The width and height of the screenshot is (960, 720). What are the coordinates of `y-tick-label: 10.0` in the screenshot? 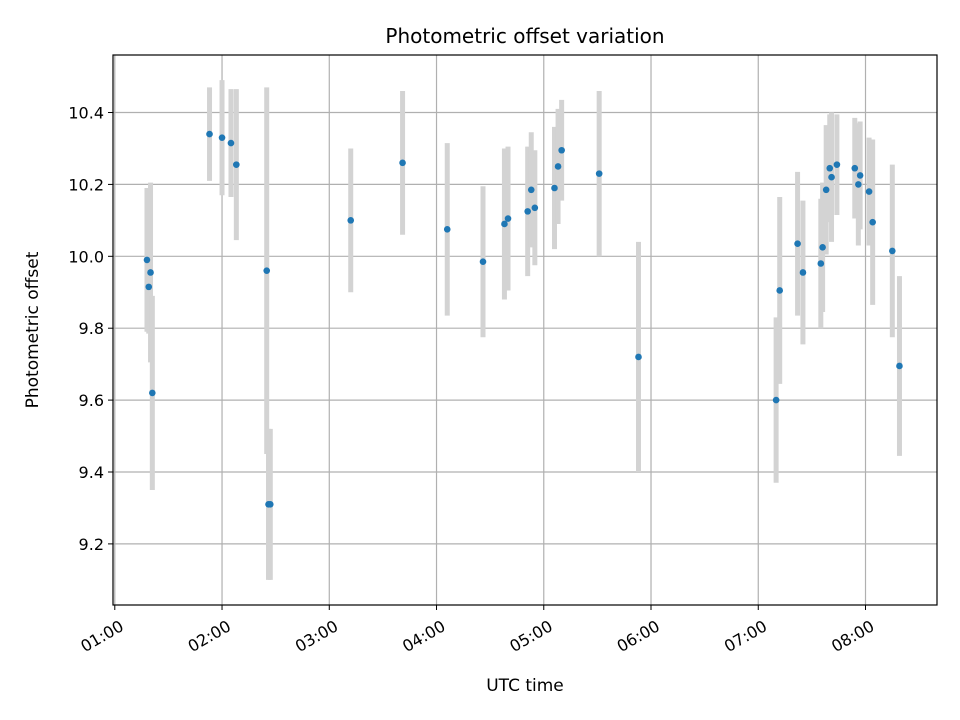 It's located at (86, 256).